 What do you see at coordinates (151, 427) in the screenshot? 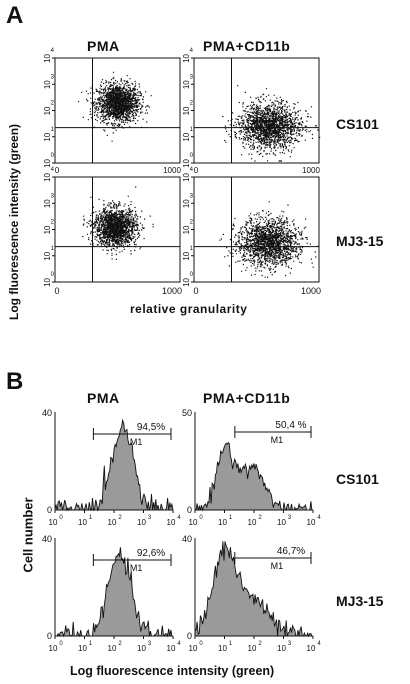
I see `m1-percentage-label: 94,5%` at bounding box center [151, 427].